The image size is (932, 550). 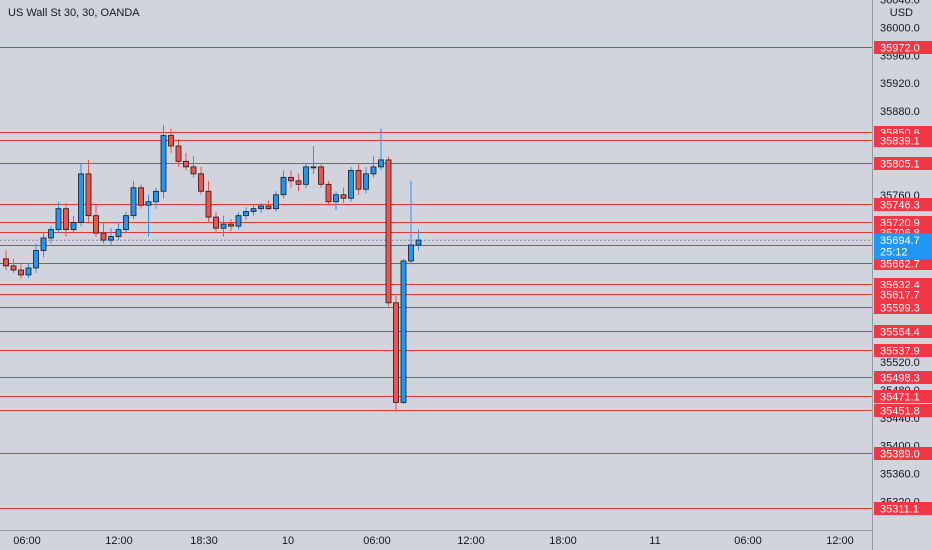 What do you see at coordinates (900, 265) in the screenshot?
I see `level-label-text: 35662.7` at bounding box center [900, 265].